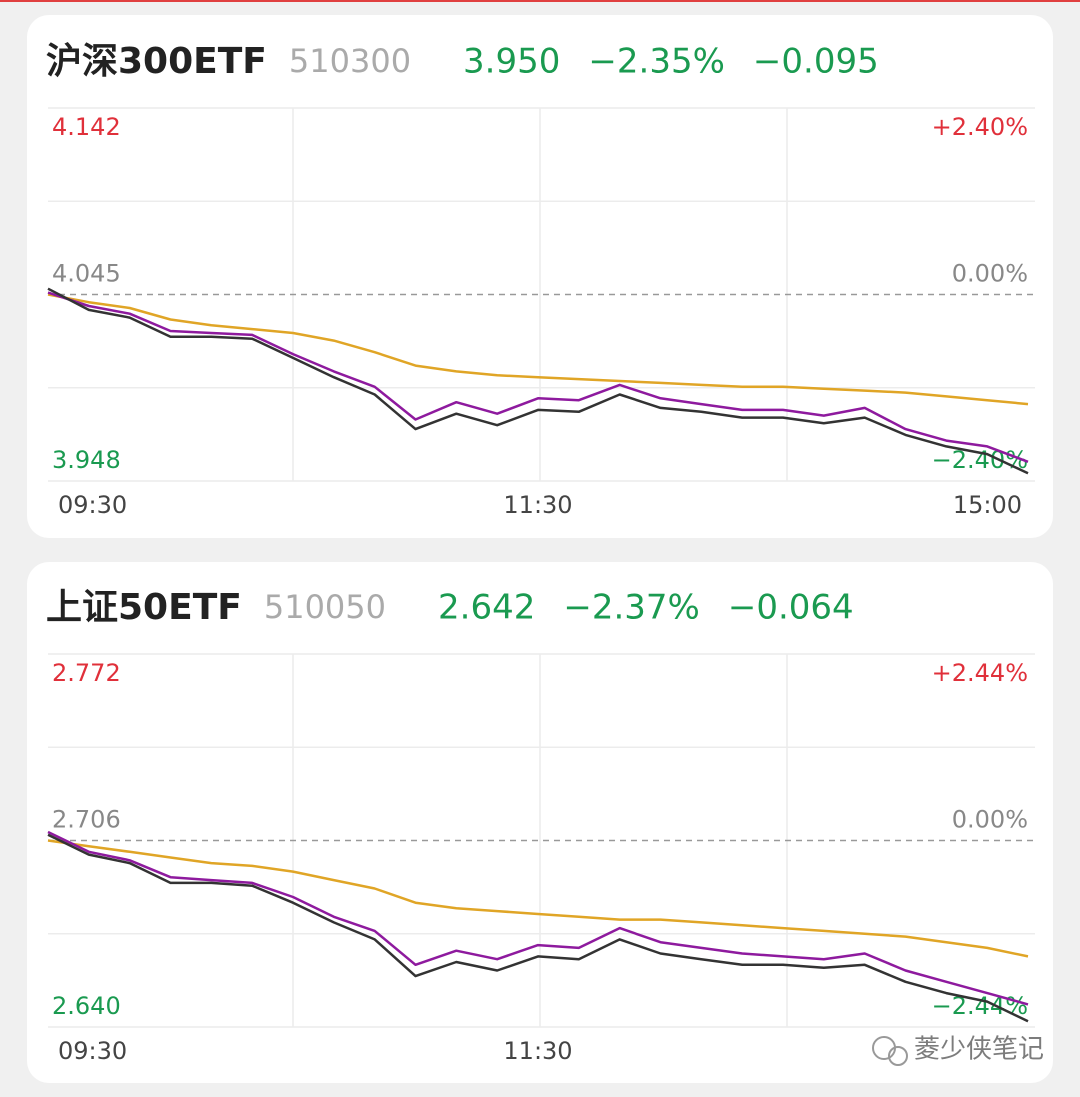 The height and width of the screenshot is (1097, 1080). I want to click on y2-tick-label: +2.40%, so click(980, 127).